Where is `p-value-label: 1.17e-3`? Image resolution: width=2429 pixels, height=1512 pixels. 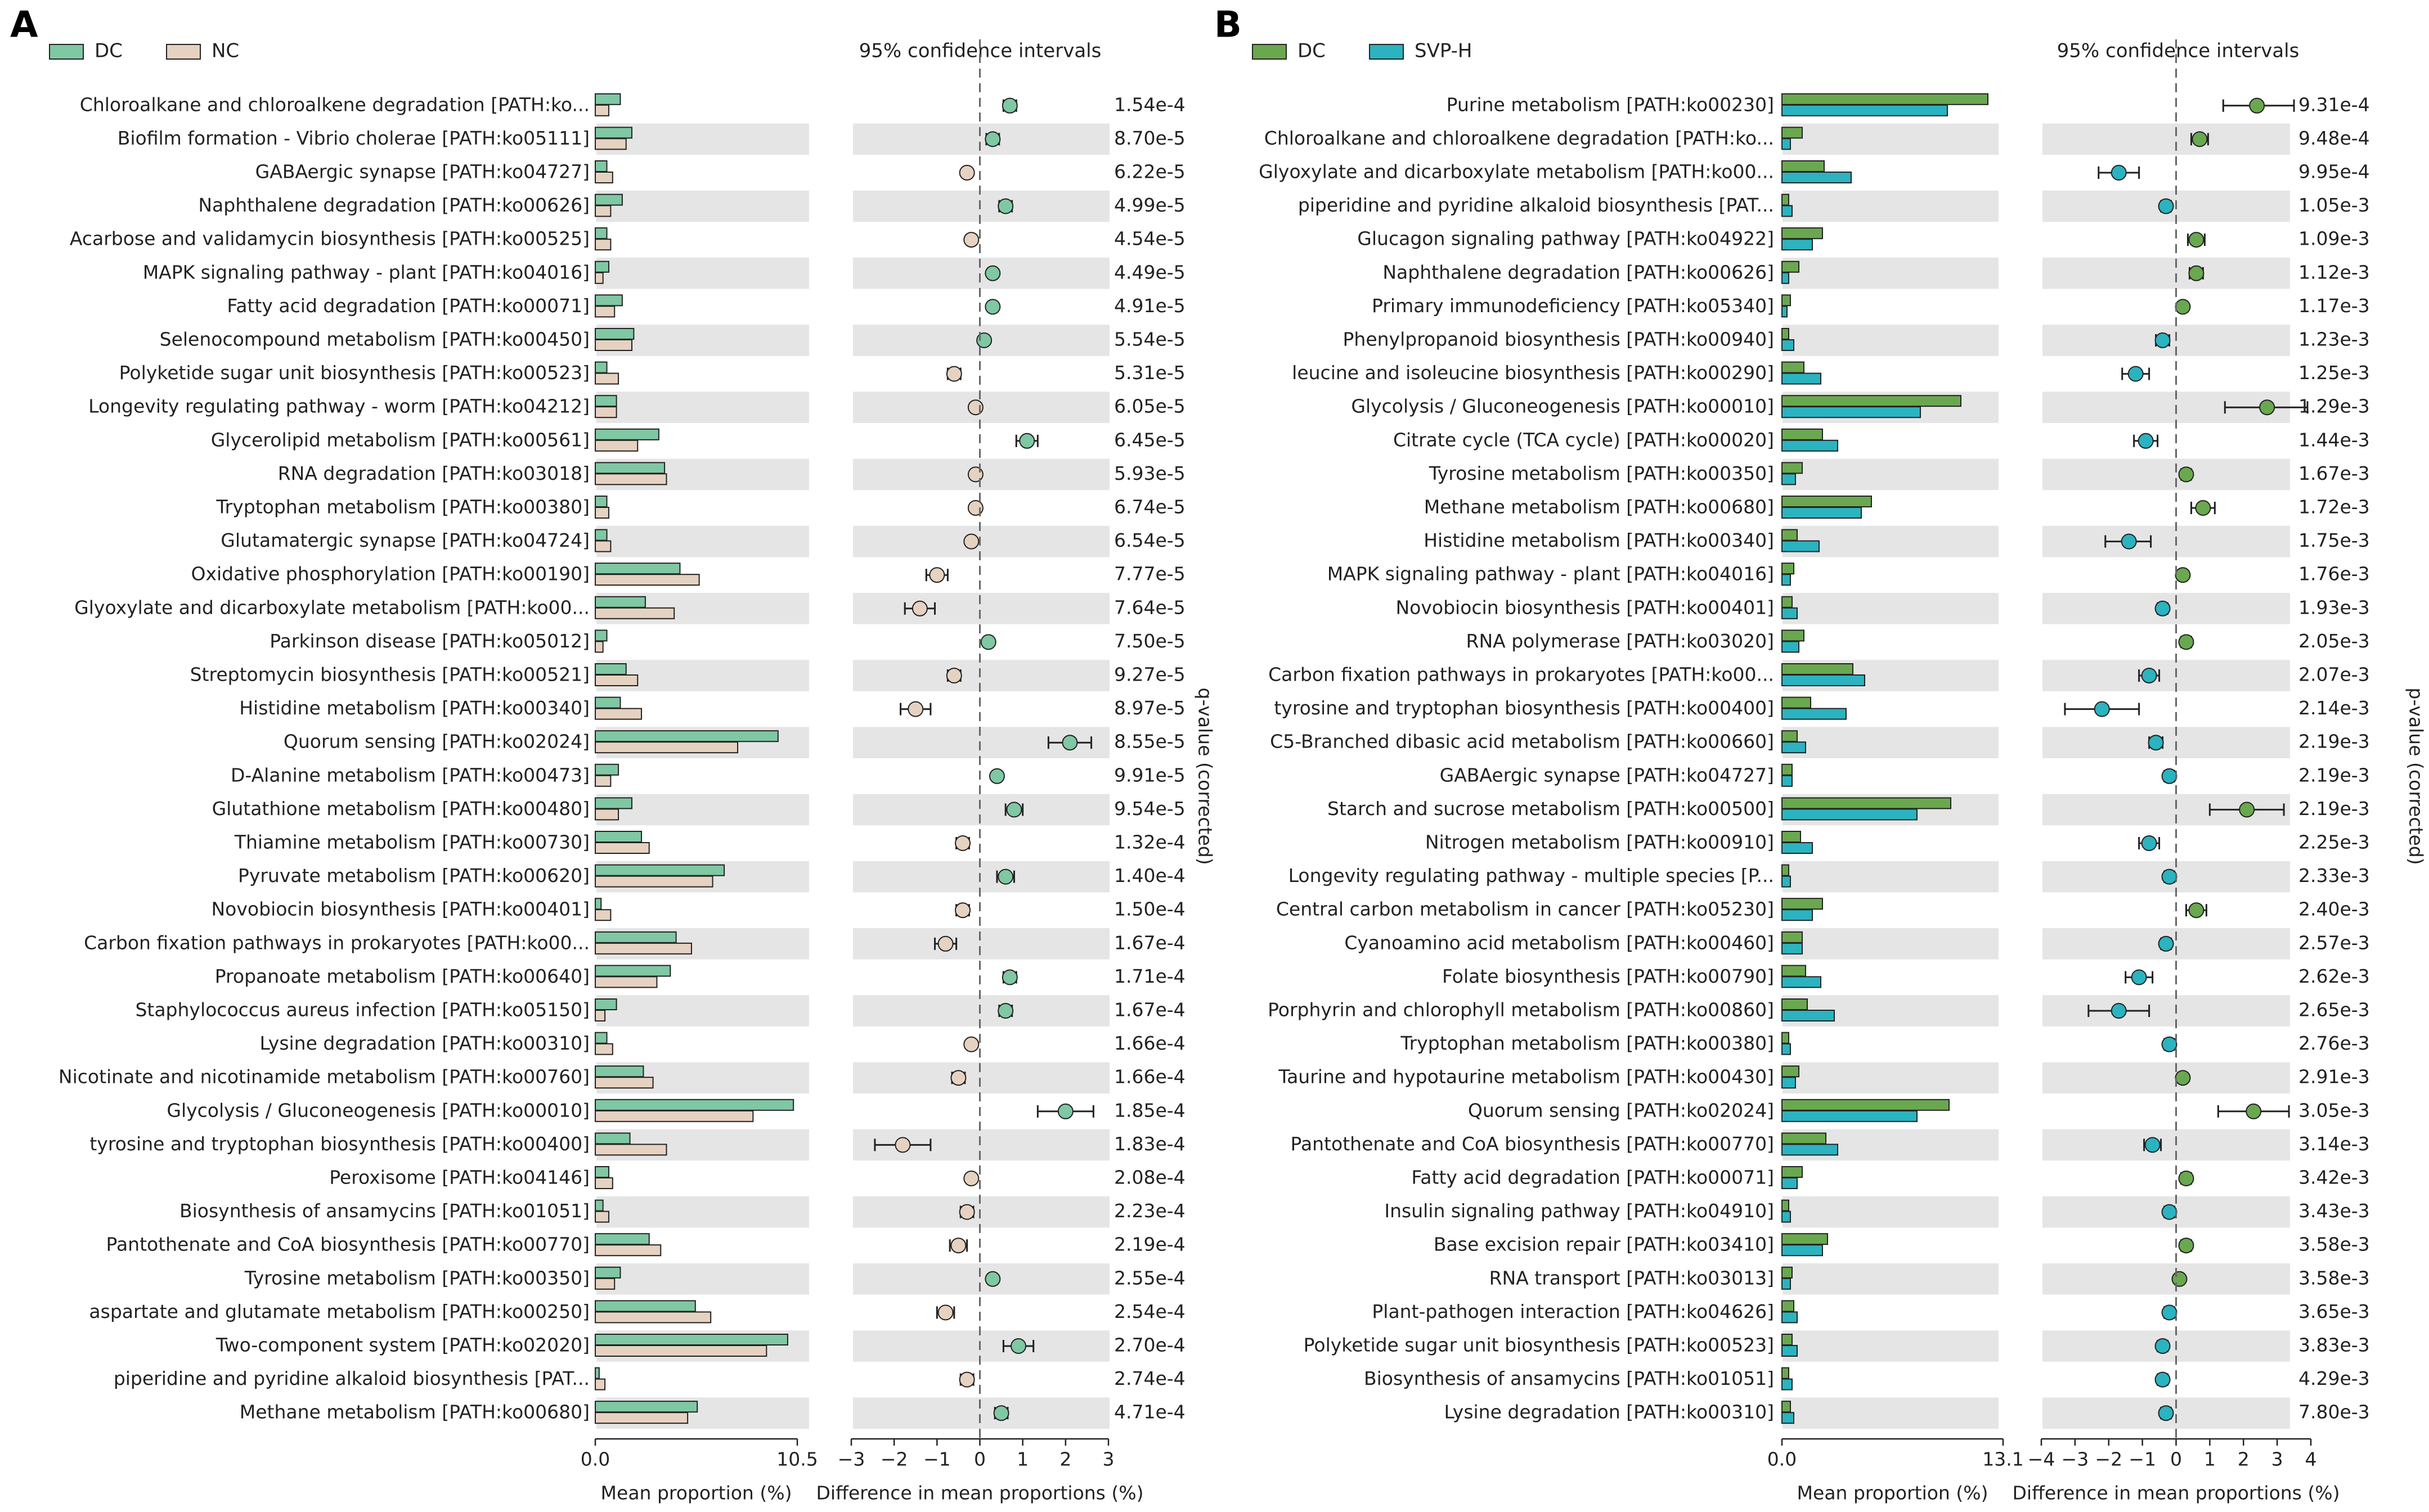 p-value-label: 1.17e-3 is located at coordinates (2334, 306).